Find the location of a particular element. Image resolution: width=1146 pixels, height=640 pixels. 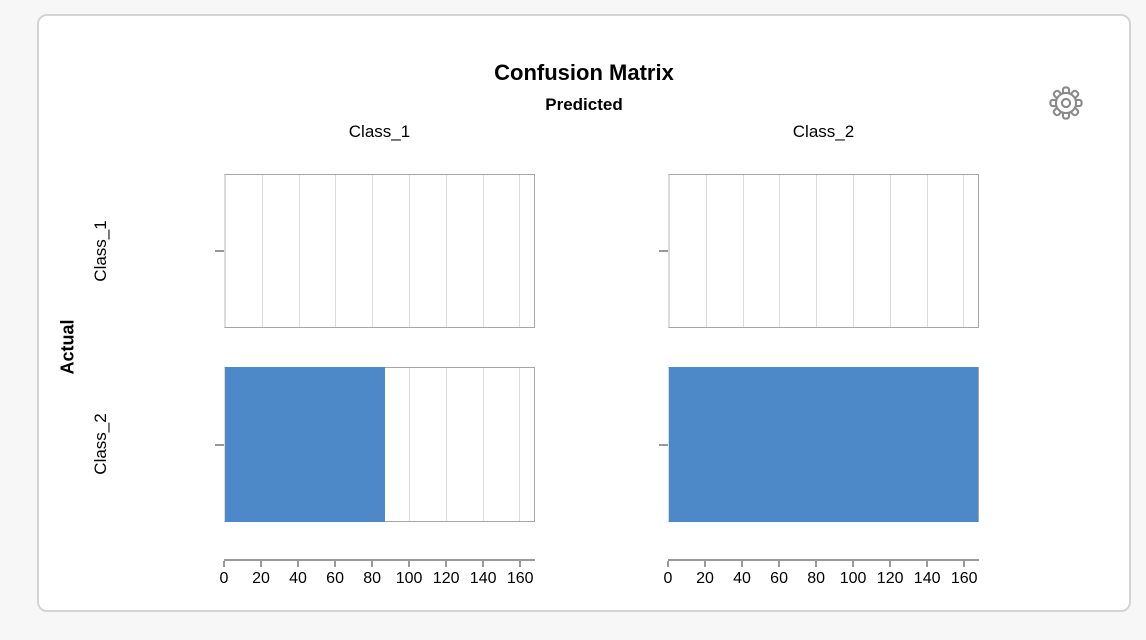

facet-label-predicted: Predicted is located at coordinates (584, 104).